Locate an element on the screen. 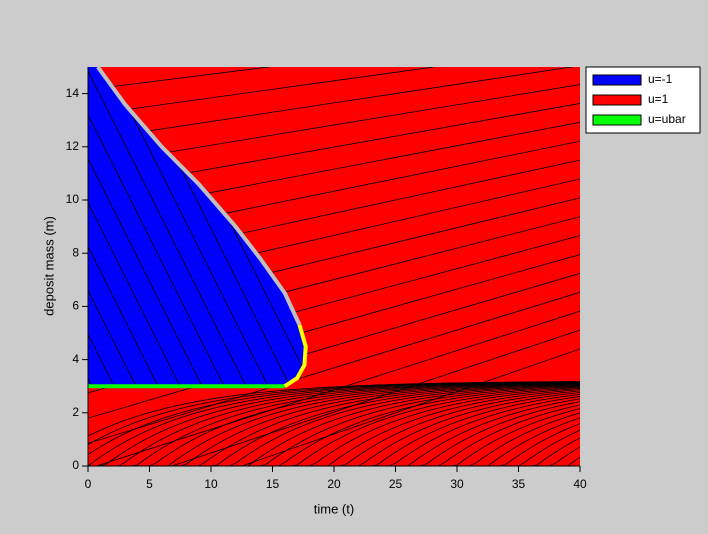 The image size is (708, 534). y-tick-label: 14 is located at coordinates (73, 93).